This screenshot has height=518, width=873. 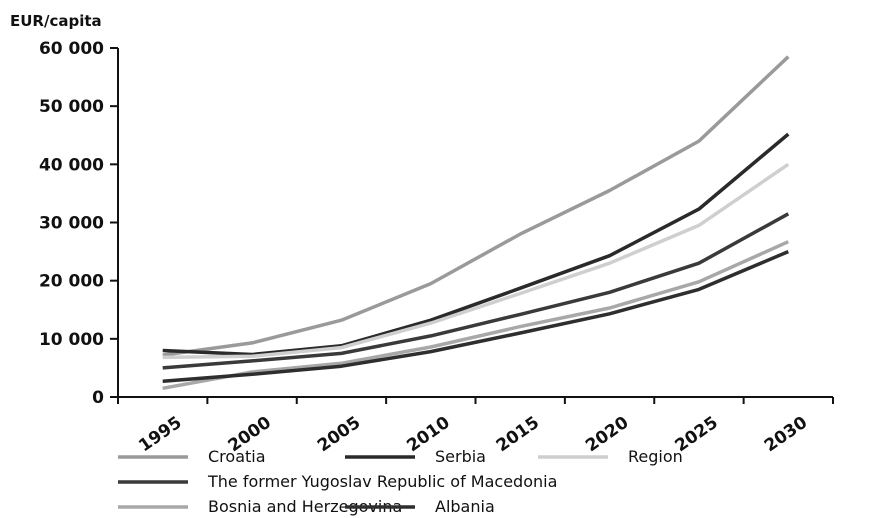 What do you see at coordinates (465, 506) in the screenshot?
I see `legend-label: Albania` at bounding box center [465, 506].